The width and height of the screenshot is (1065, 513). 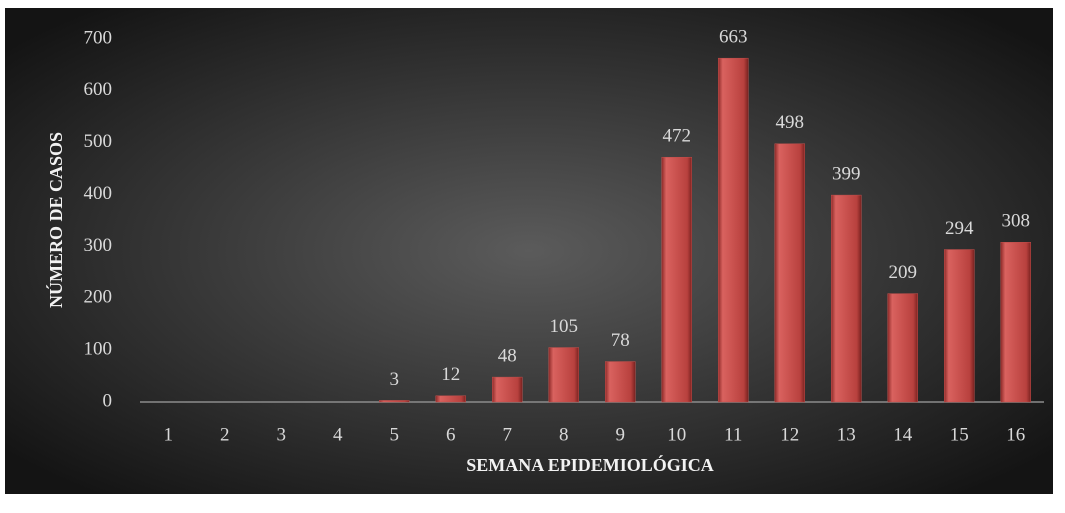 What do you see at coordinates (959, 228) in the screenshot?
I see `data-label: 294` at bounding box center [959, 228].